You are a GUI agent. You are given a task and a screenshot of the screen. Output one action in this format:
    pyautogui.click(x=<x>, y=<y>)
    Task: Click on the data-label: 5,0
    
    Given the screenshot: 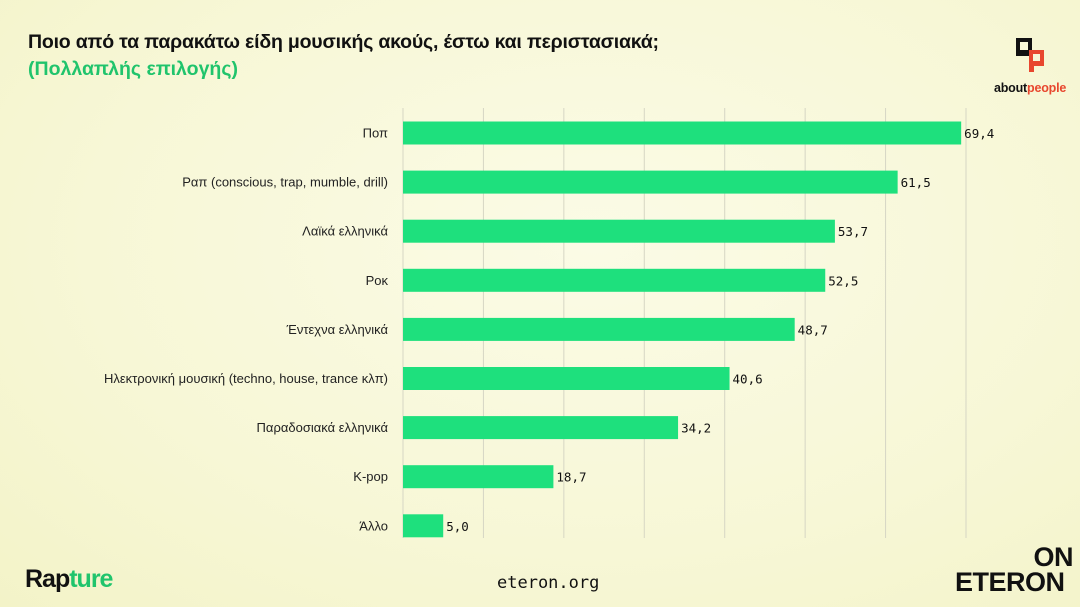 What is the action you would take?
    pyautogui.click(x=457, y=526)
    